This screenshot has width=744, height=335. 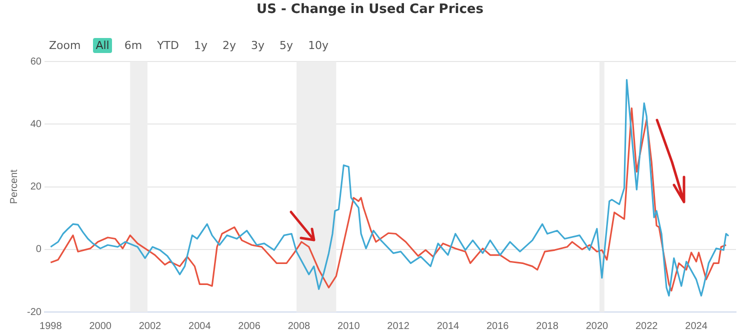 I want to click on x-tick-label: 2012, so click(x=398, y=326).